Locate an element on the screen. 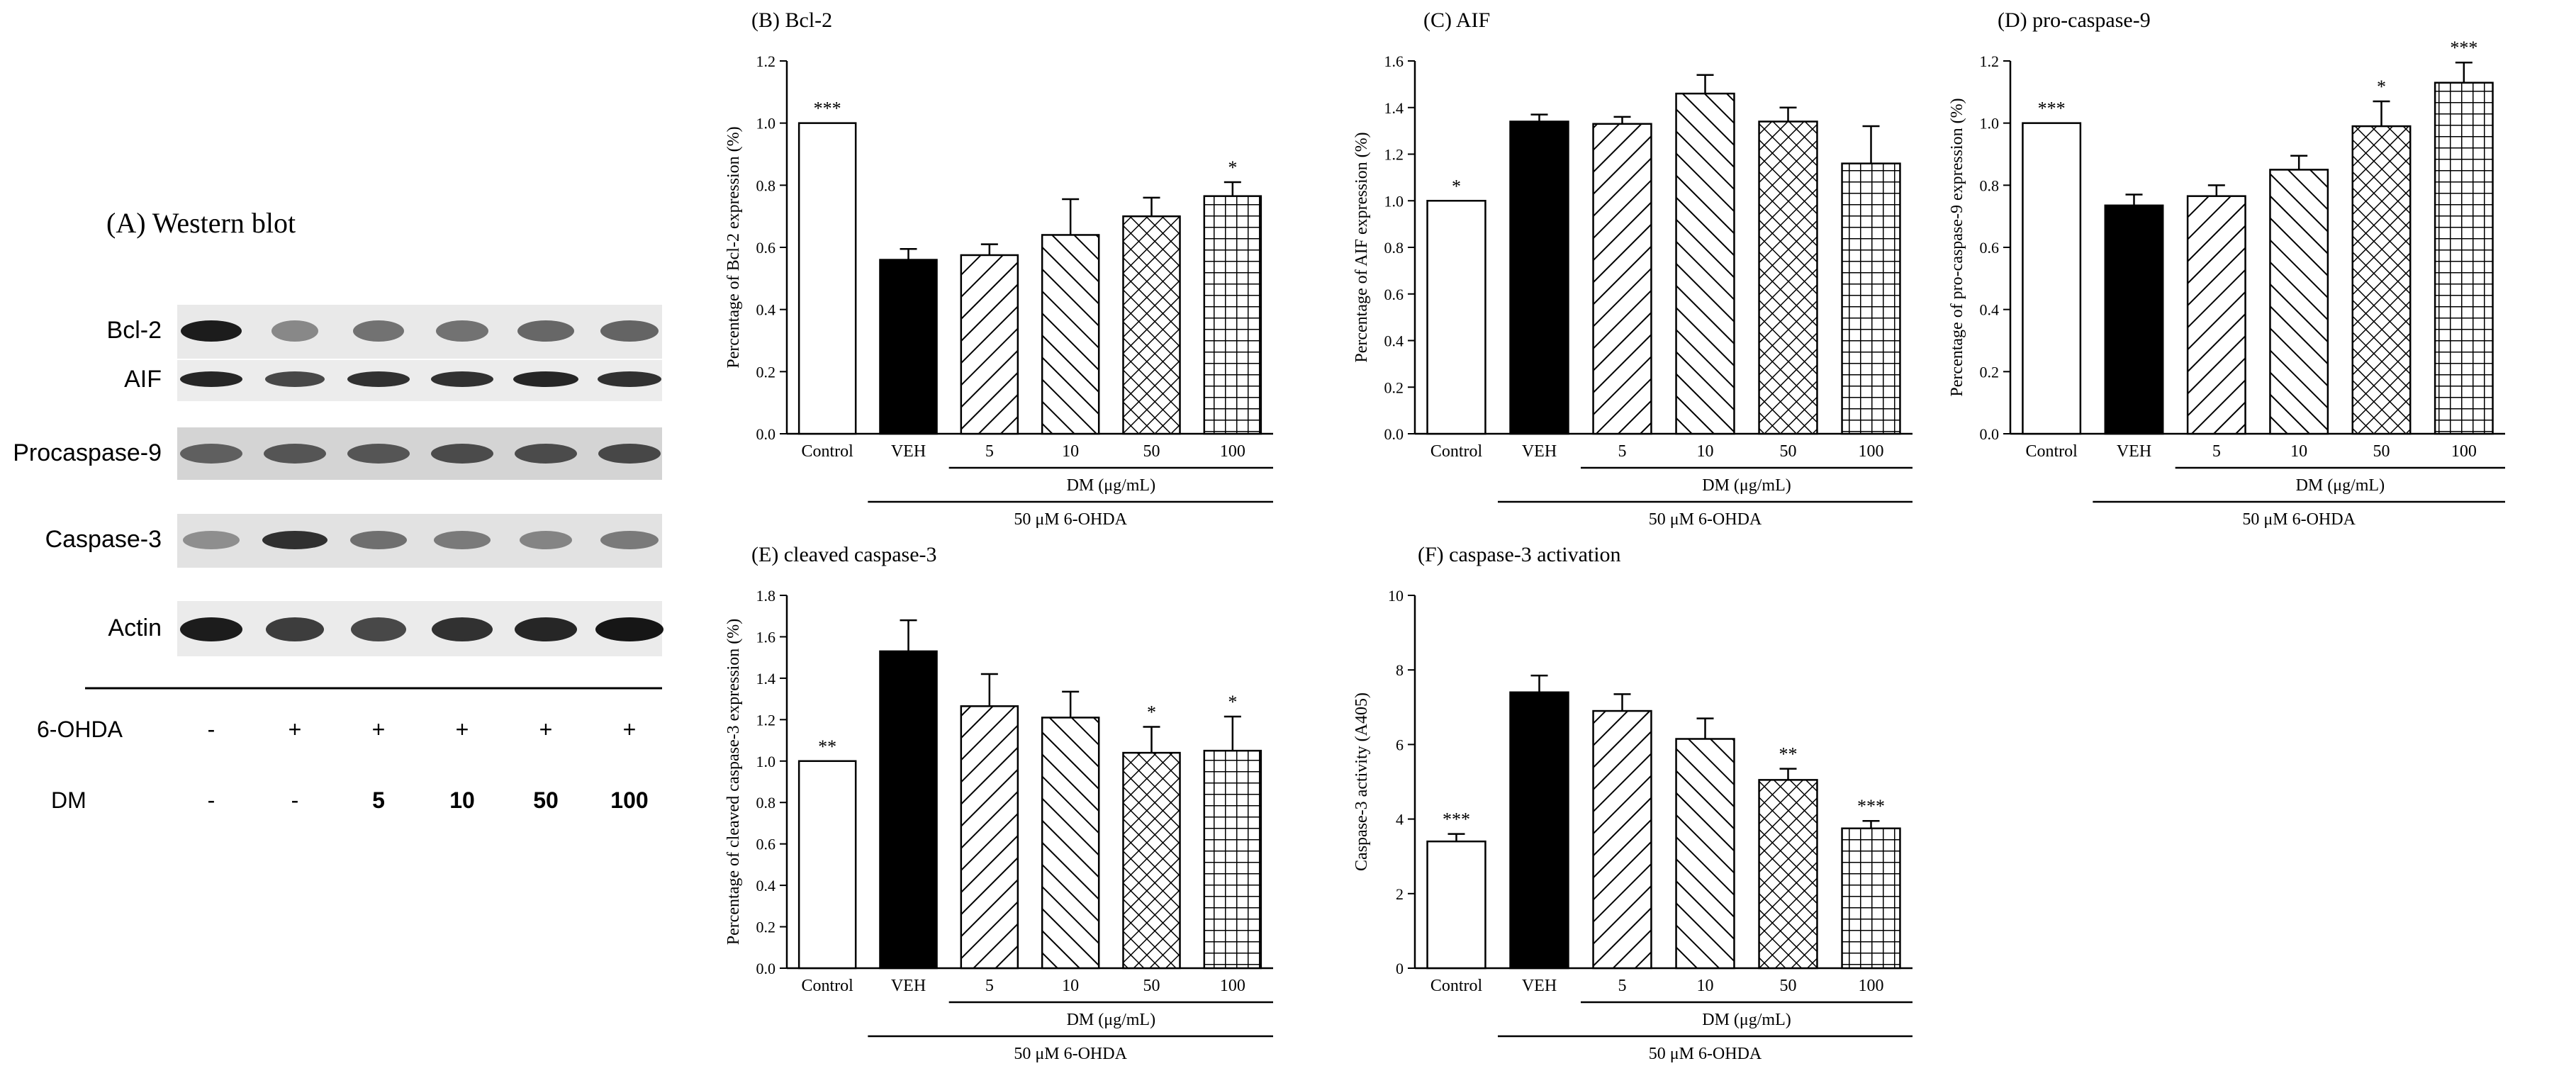 This screenshot has height=1083, width=2576. chart-title: (F) caspase-3 activation is located at coordinates (1520, 554).